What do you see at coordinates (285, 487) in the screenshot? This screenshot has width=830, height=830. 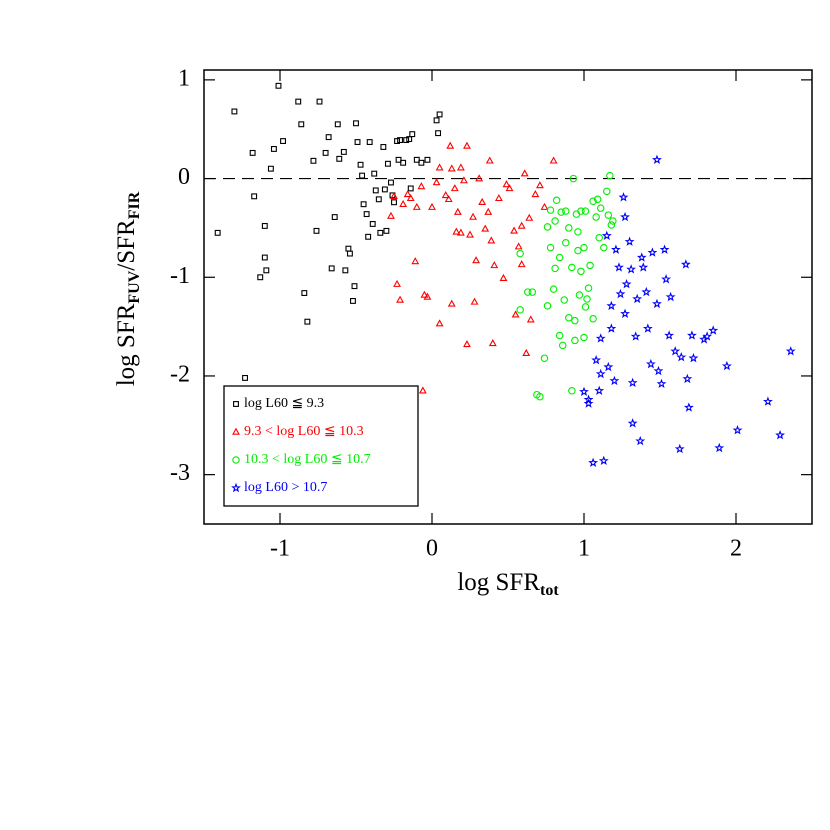 I see `legend-label: log L60 > 10.7` at bounding box center [285, 487].